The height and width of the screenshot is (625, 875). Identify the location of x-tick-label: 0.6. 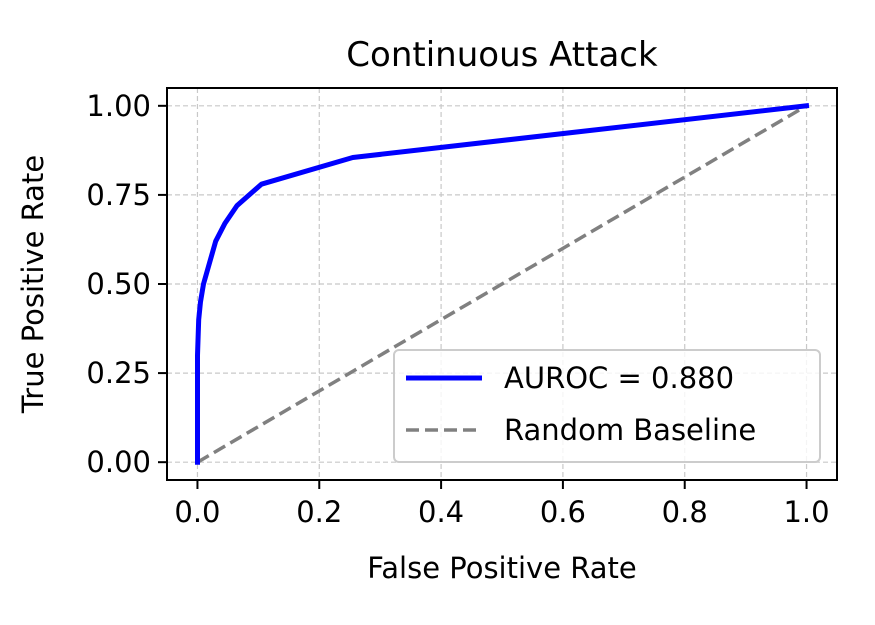
(563, 512).